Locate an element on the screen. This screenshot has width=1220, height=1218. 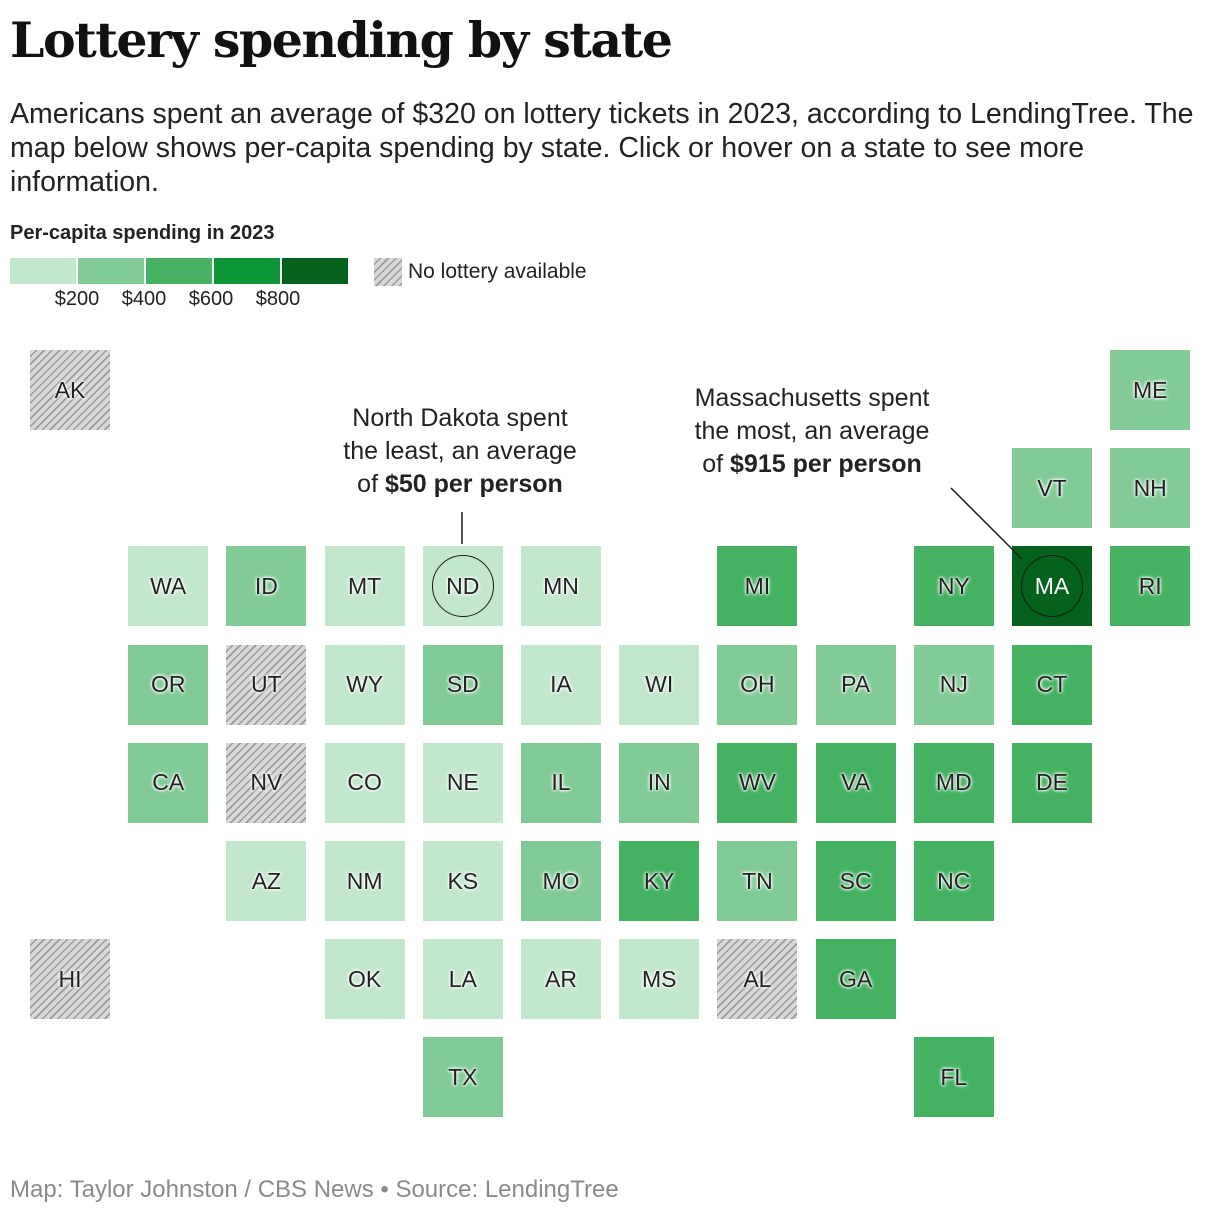
state-tile-nj: NJ is located at coordinates (953, 684).